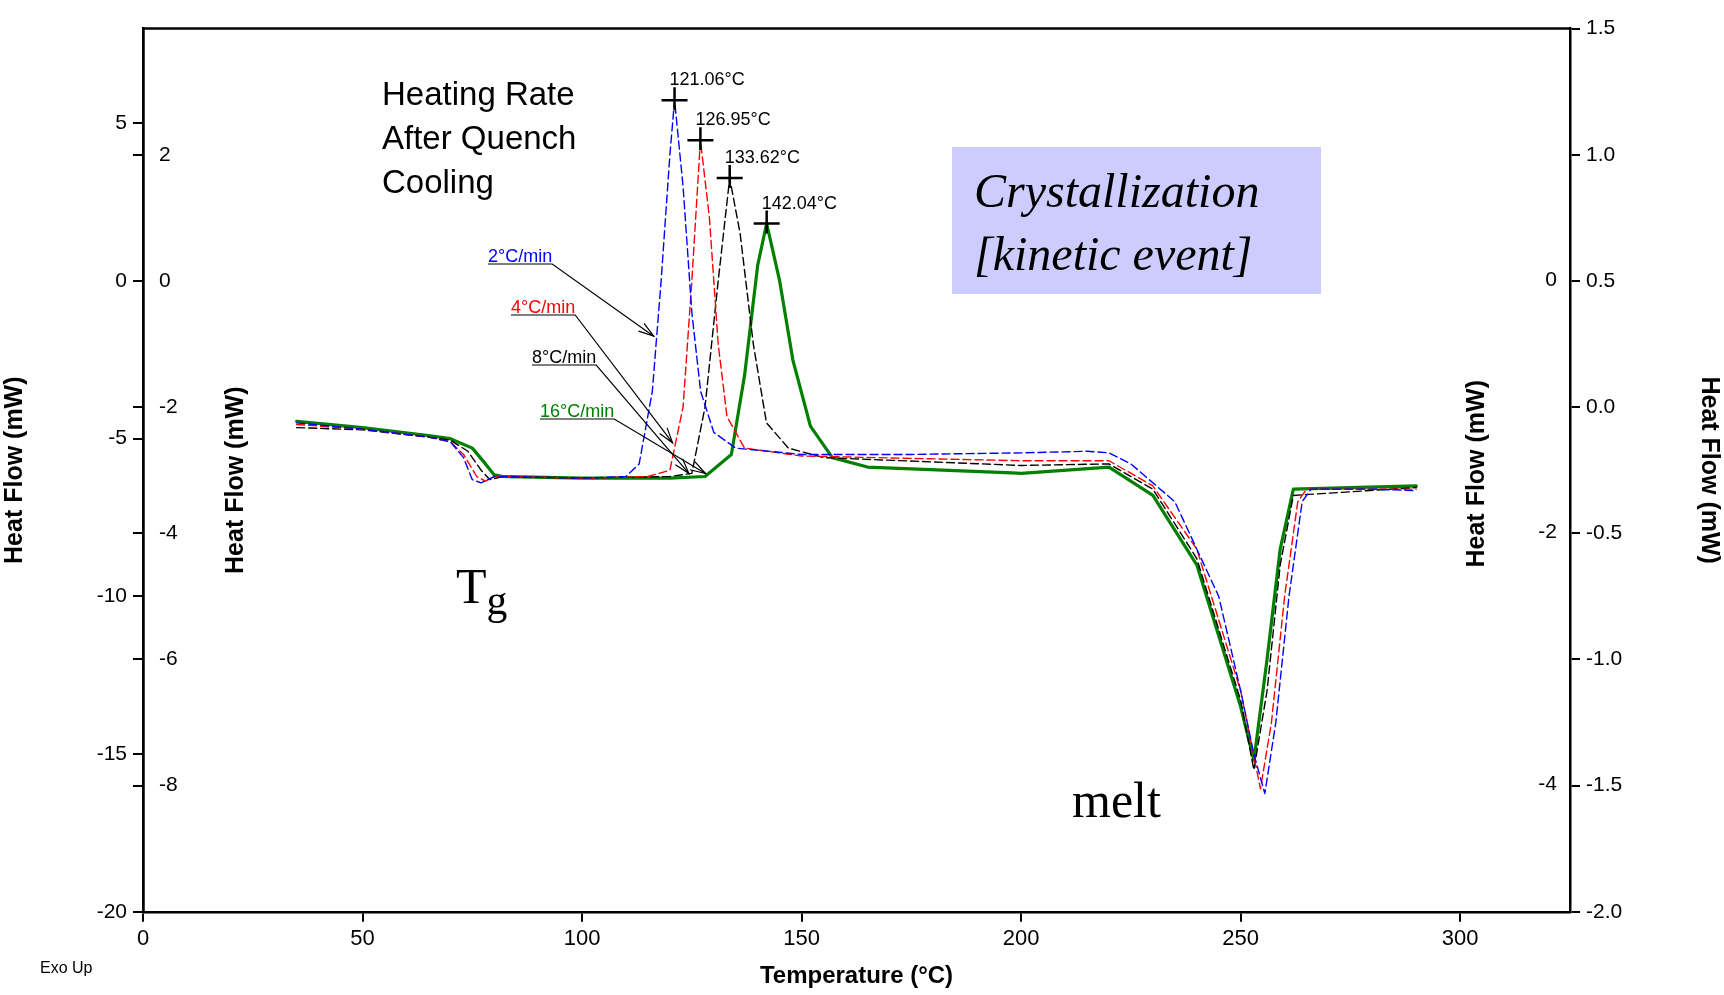 The height and width of the screenshot is (995, 1724). Describe the element at coordinates (111, 910) in the screenshot. I see `y-tick-label: -20` at that location.